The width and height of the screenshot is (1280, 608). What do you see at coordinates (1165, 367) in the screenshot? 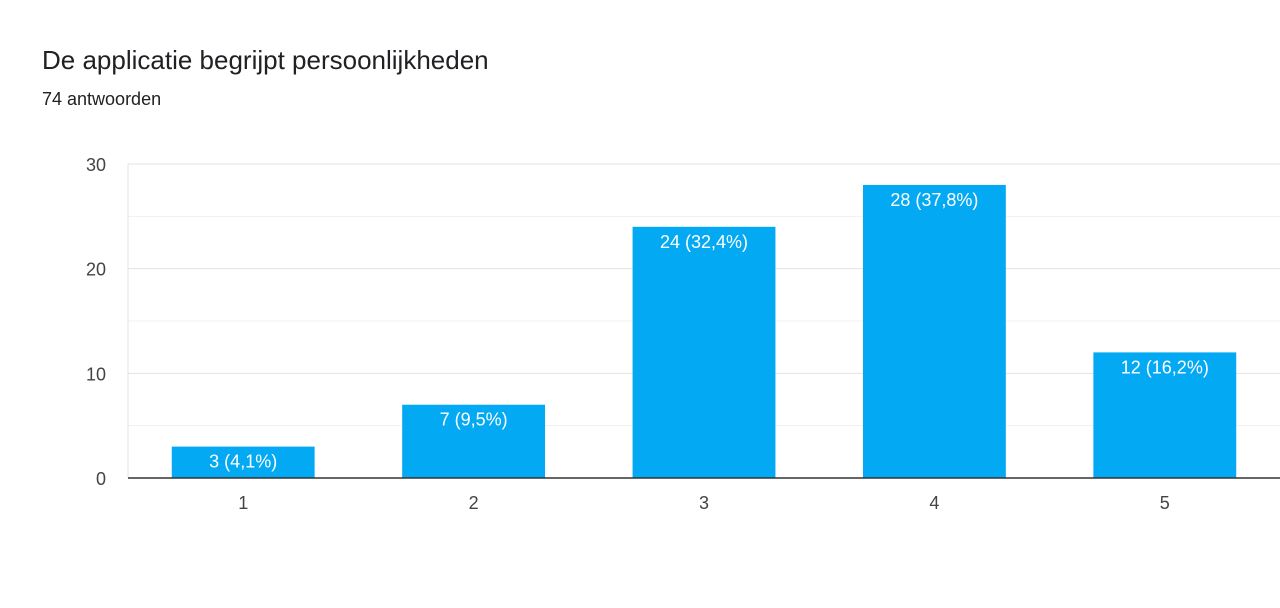
I see `bar-data-label: 12 (16,2%)` at bounding box center [1165, 367].